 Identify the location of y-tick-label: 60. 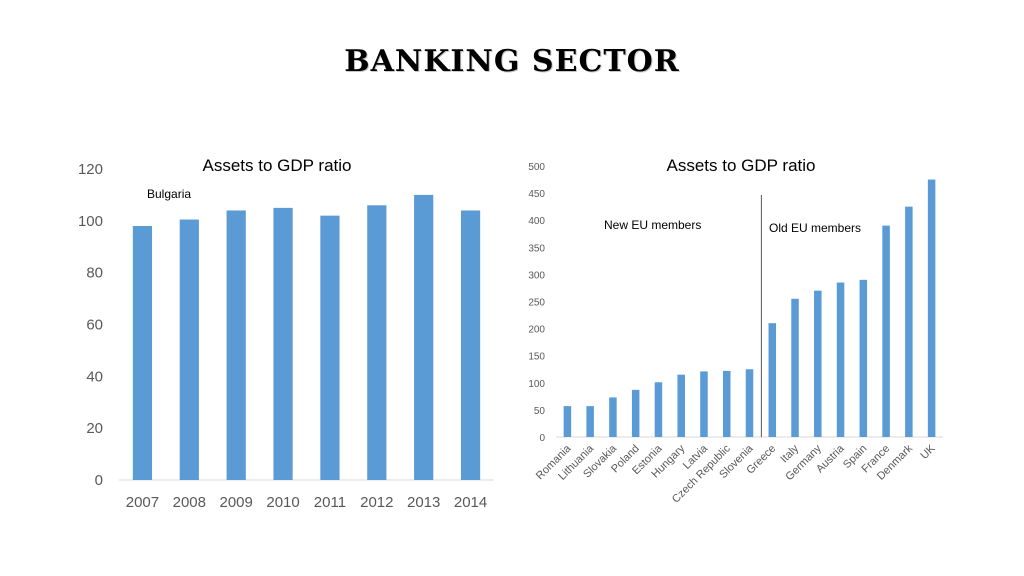
(94, 325).